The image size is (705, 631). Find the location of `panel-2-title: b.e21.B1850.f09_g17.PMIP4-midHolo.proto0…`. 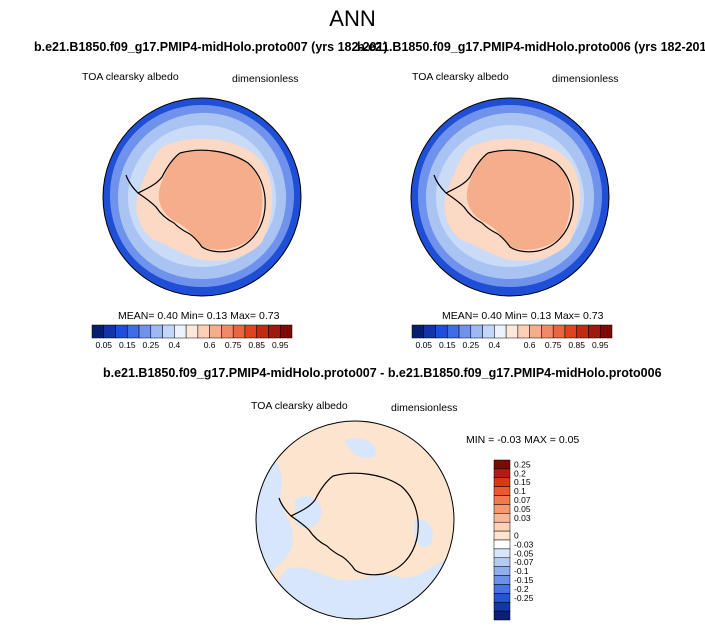

panel-2-title: b.e21.B1850.f09_g17.PMIP4-midHolo.proto0… is located at coordinates (531, 47).